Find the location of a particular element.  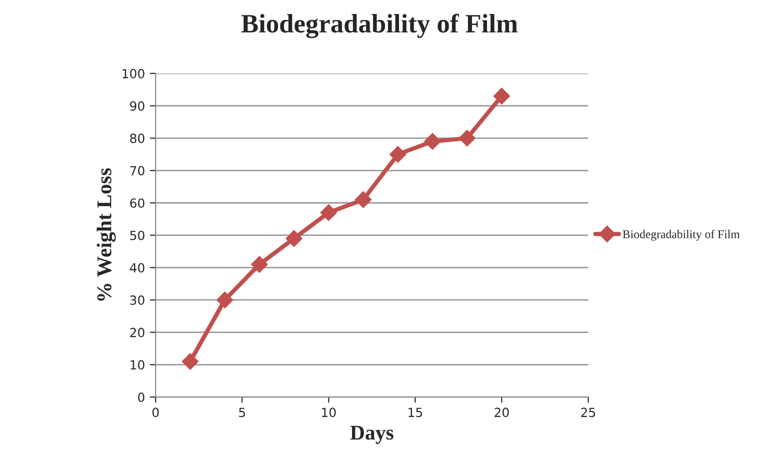

x-tick-label: 5 is located at coordinates (242, 413).